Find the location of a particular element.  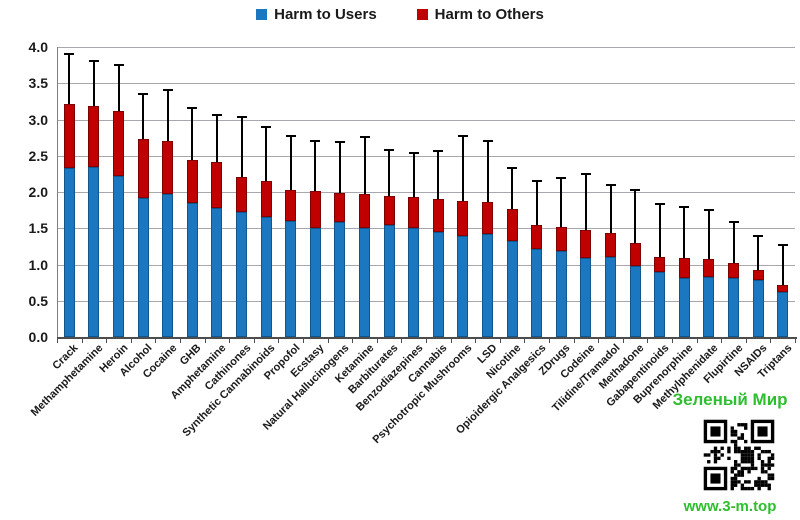

x-axis-line is located at coordinates (427, 338).